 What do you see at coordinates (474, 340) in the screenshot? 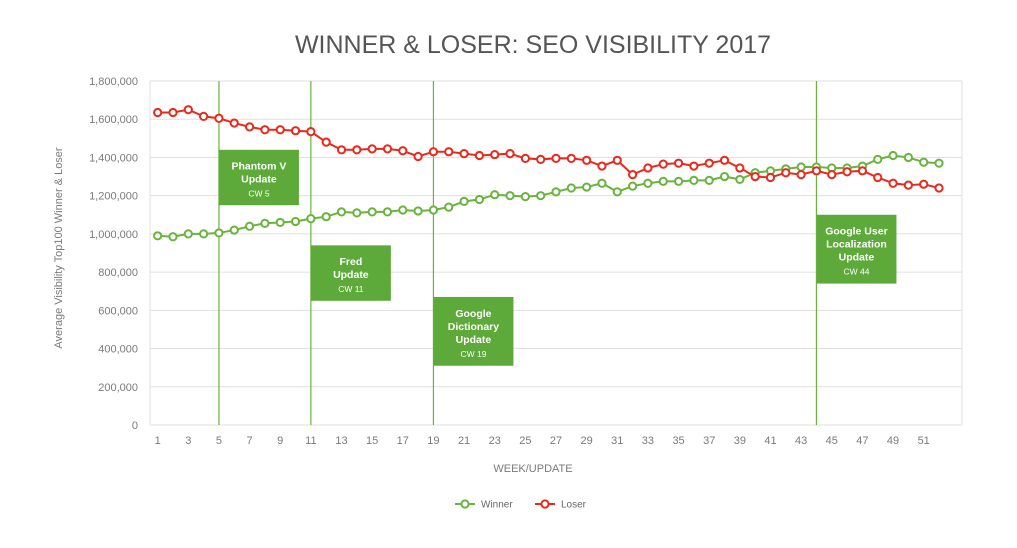
I see `update-label-title: Update` at bounding box center [474, 340].